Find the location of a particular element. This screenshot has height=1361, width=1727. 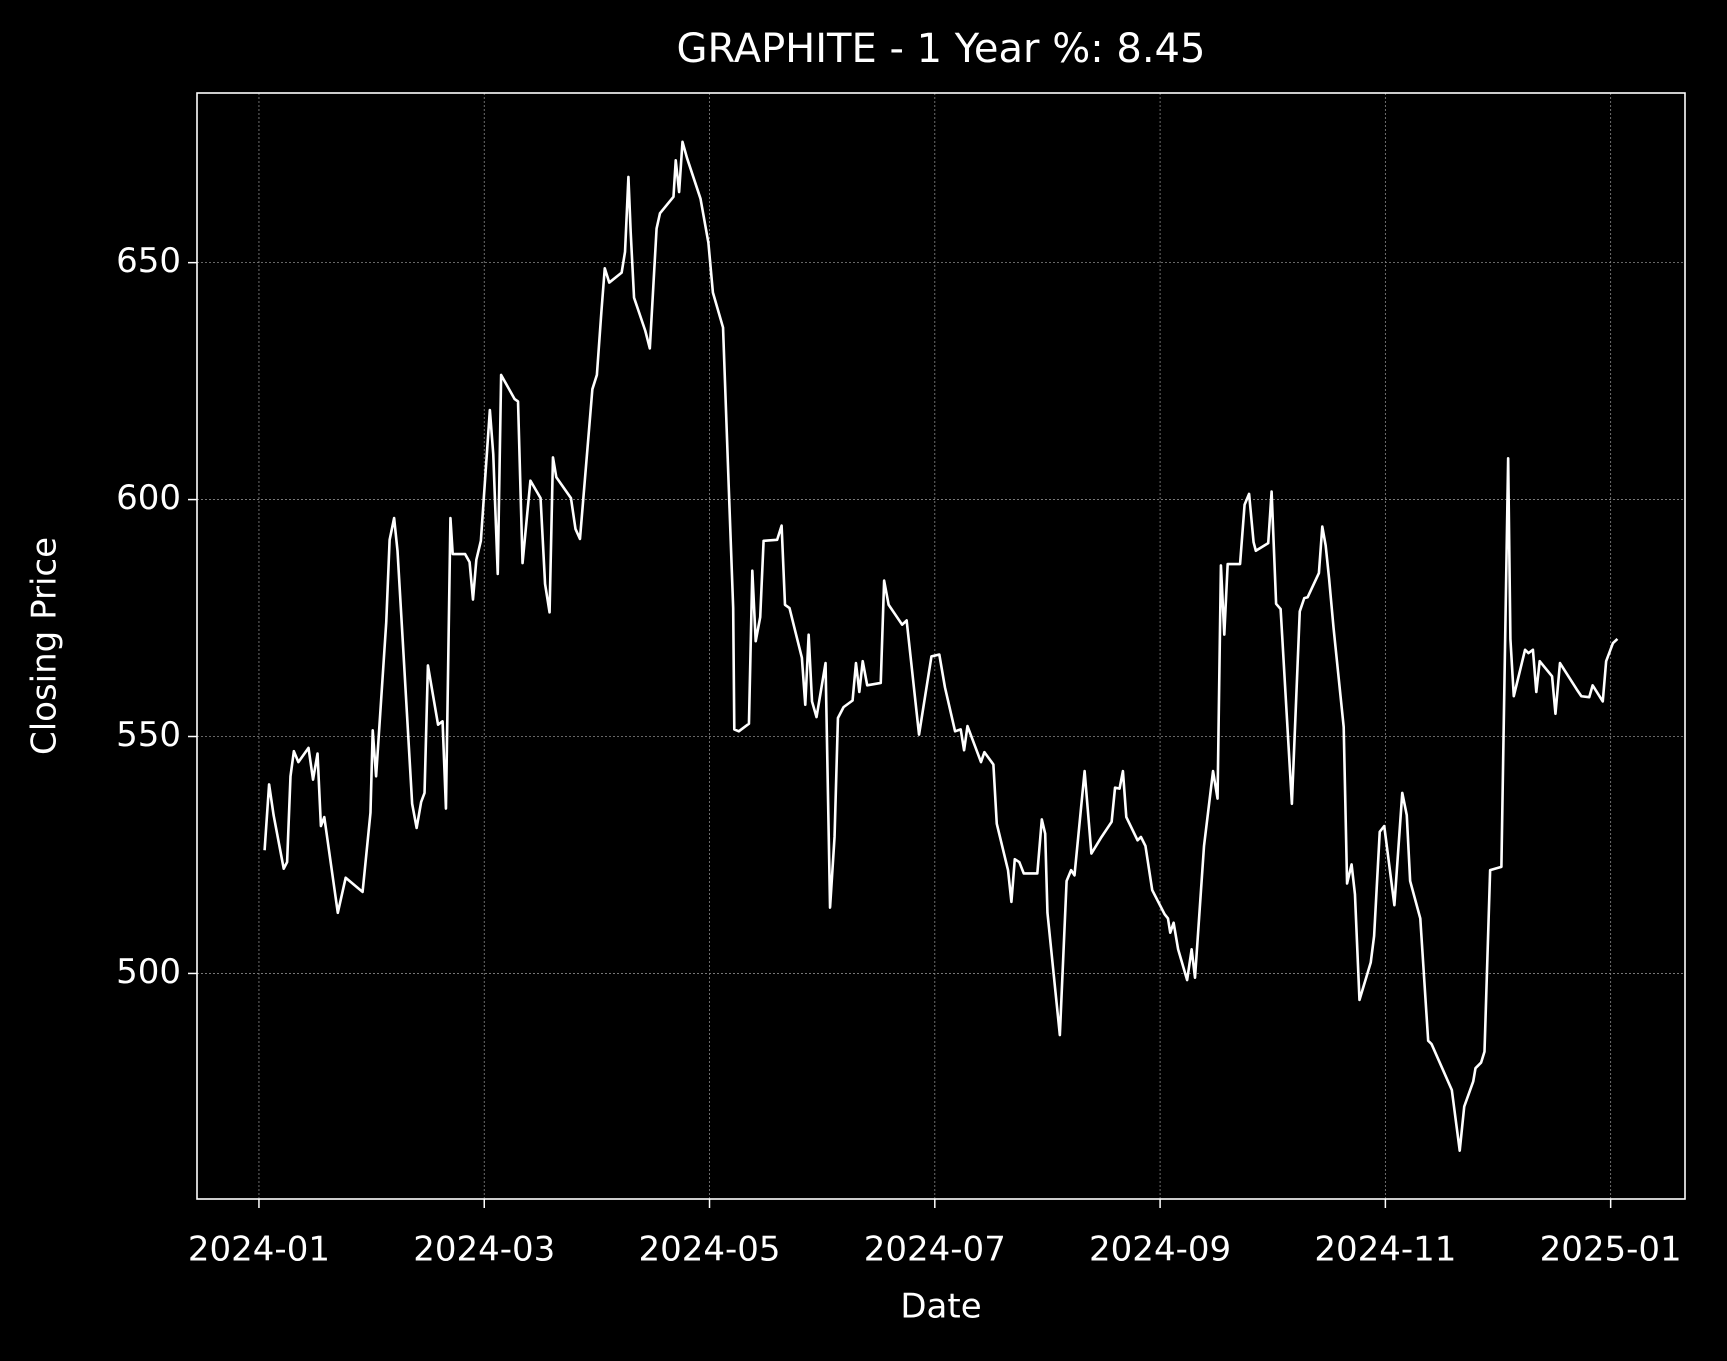

chart-title: GRAPHITE - 1 Year %: 8.45 is located at coordinates (941, 49).